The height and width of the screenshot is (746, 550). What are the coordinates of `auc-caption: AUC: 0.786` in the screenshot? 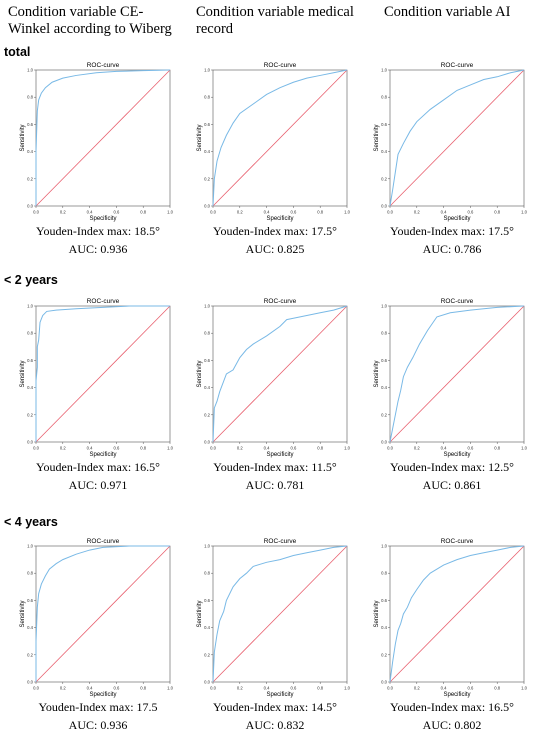 It's located at (452, 249).